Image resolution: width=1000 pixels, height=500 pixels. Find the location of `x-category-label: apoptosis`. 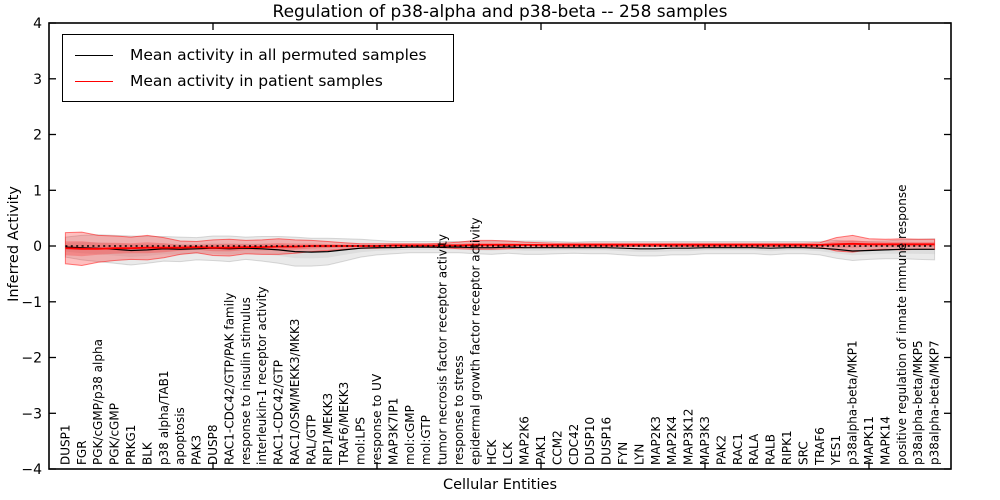

x-category-label: apoptosis is located at coordinates (180, 436).